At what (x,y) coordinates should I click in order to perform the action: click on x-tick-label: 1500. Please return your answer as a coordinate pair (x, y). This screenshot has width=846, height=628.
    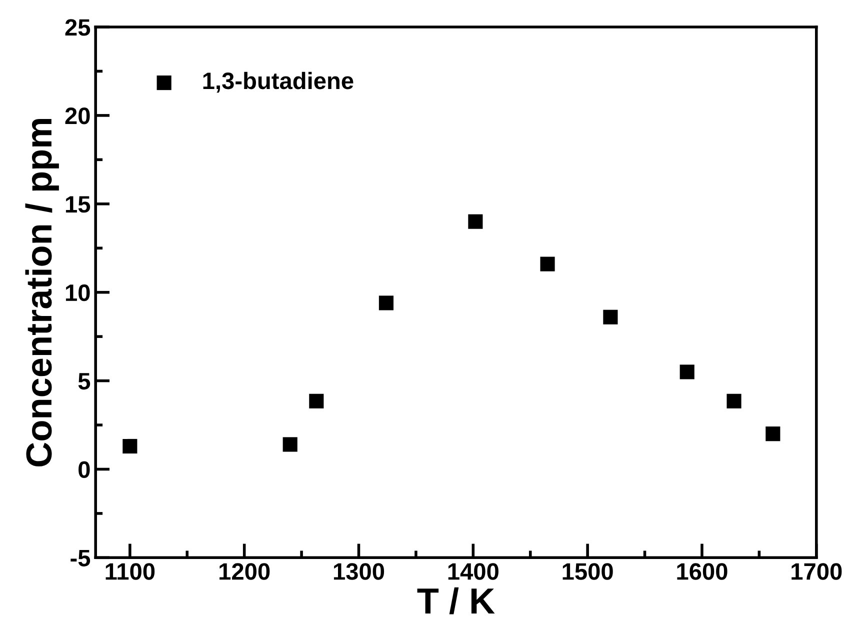
    Looking at the image, I should click on (587, 571).